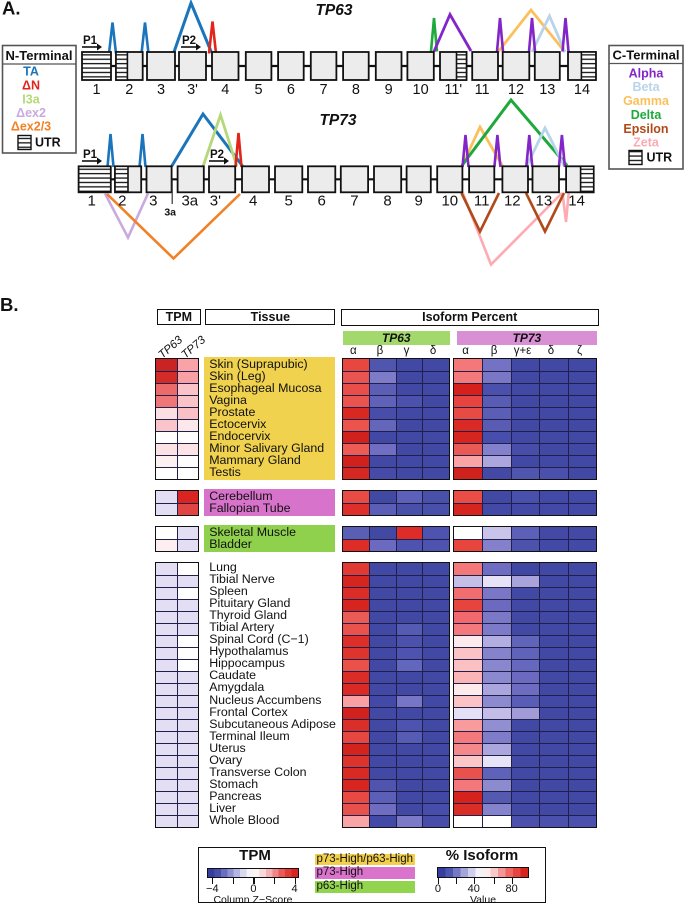 The width and height of the screenshot is (685, 913). I want to click on svg-text: Δex2/3, so click(31, 126).